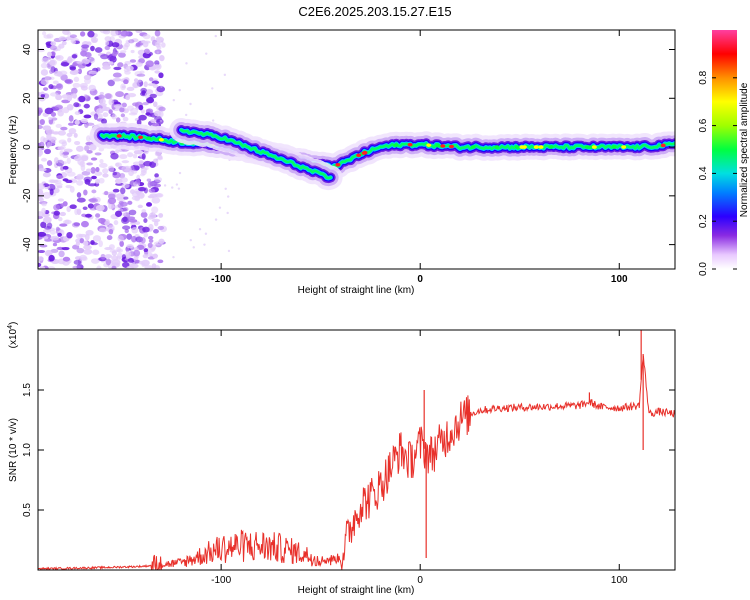 This screenshot has height=600, width=750. I want to click on secondary-ridge, so click(256, 154).